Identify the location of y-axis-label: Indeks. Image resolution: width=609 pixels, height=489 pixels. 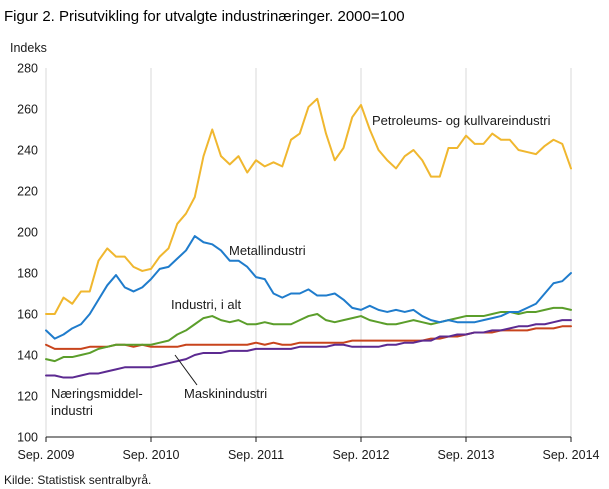
(28, 48).